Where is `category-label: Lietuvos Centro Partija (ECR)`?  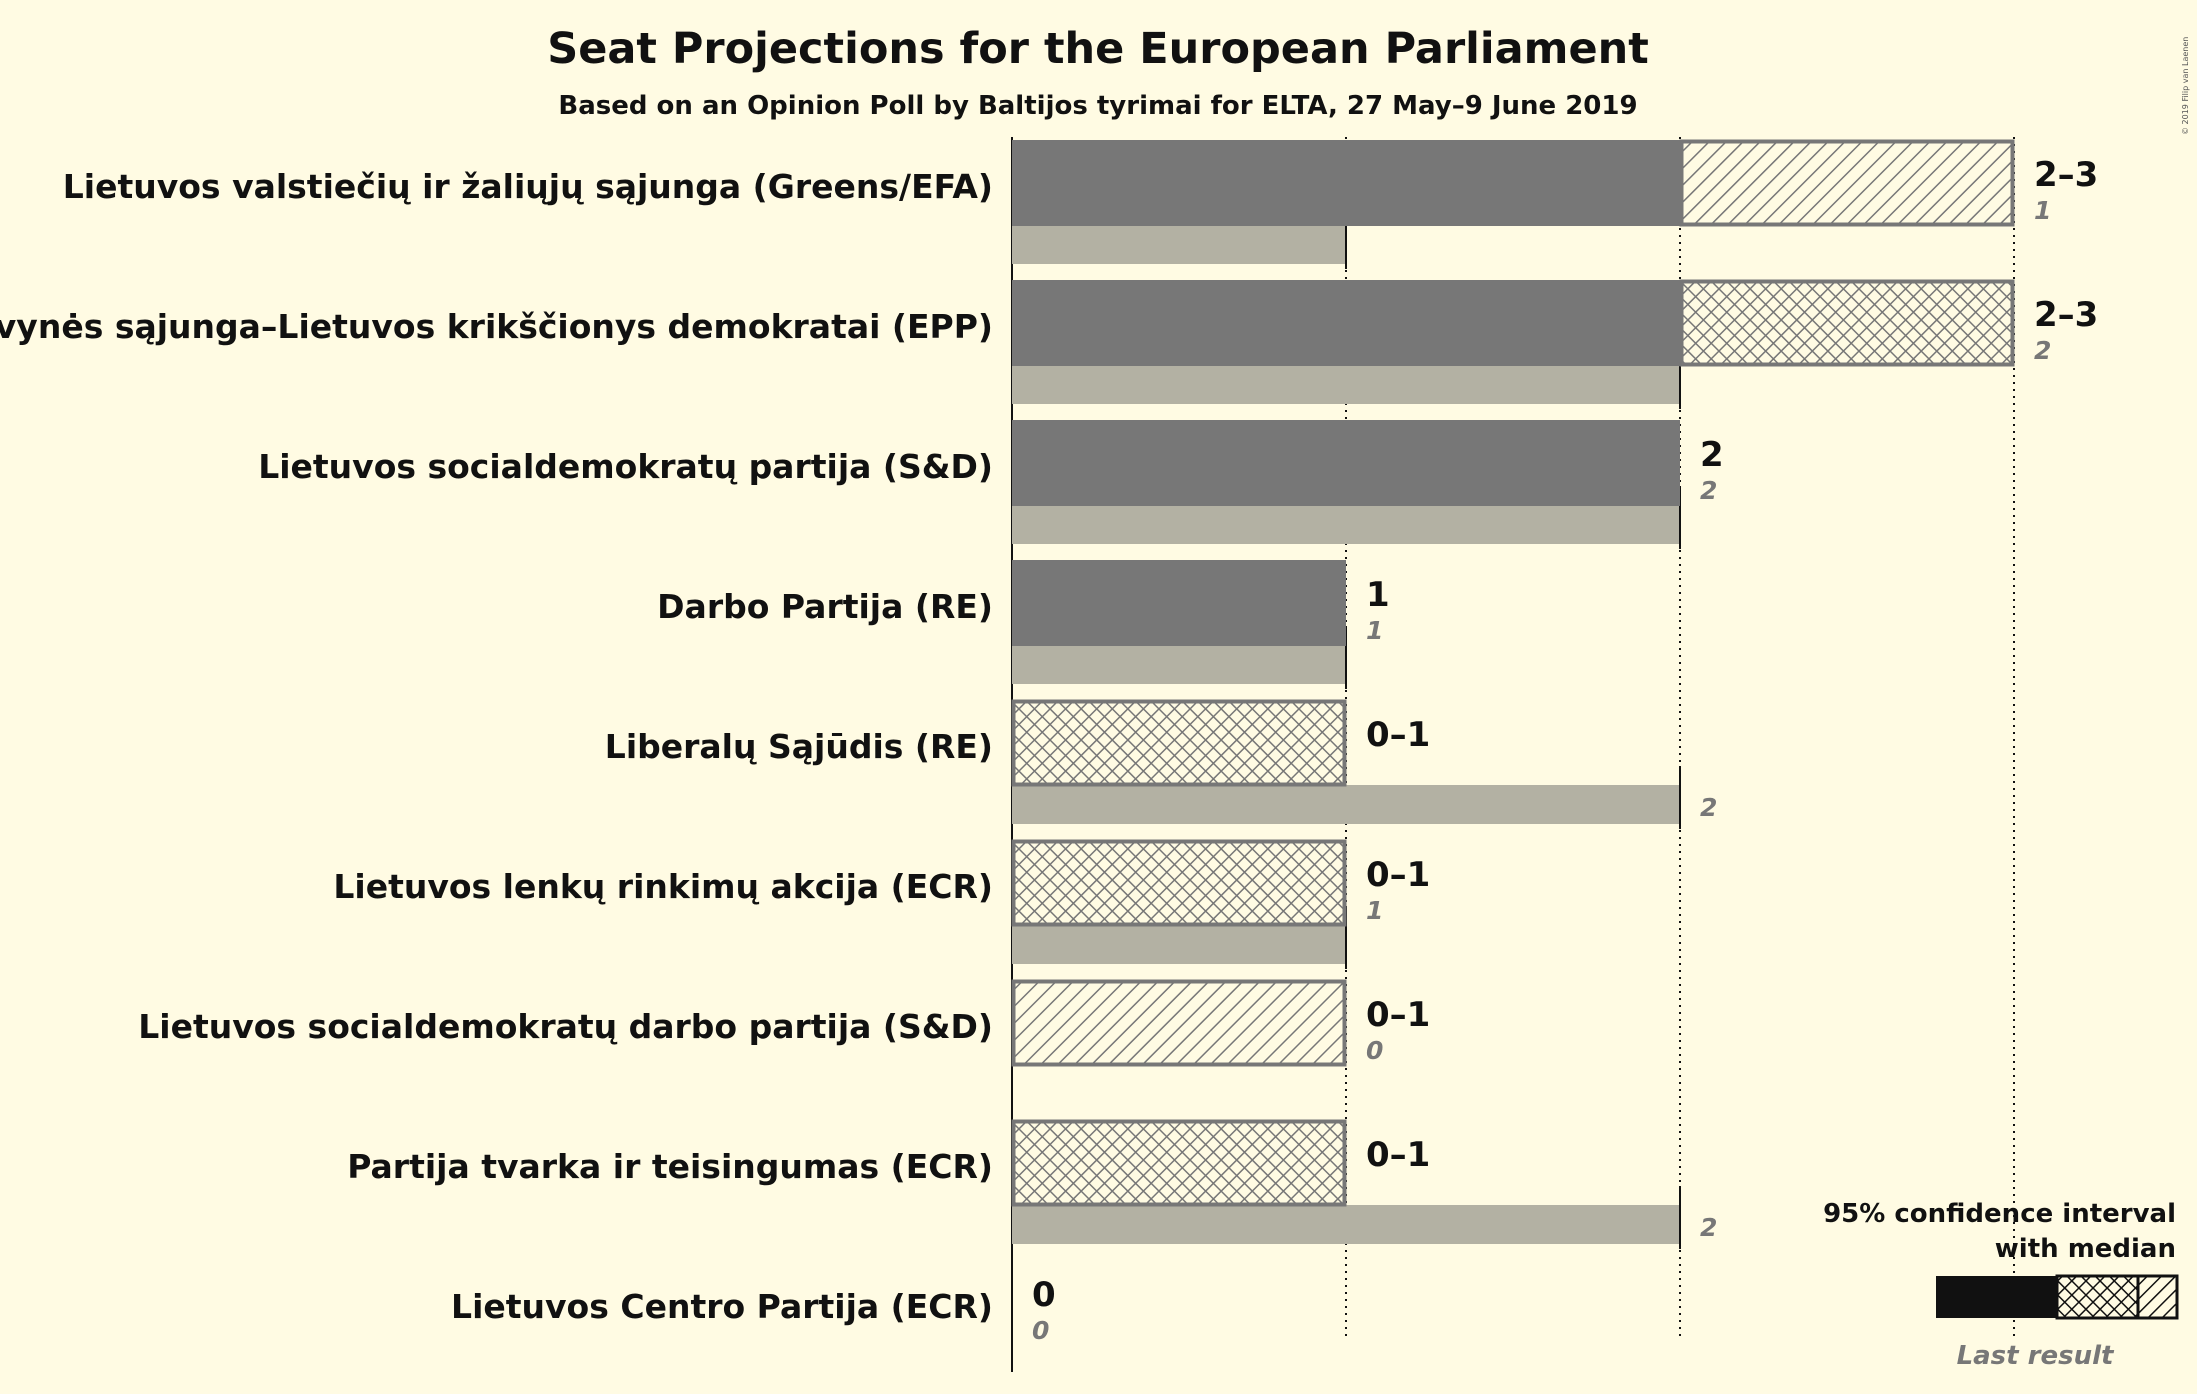
category-label: Lietuvos Centro Partija (ECR) is located at coordinates (722, 1306).